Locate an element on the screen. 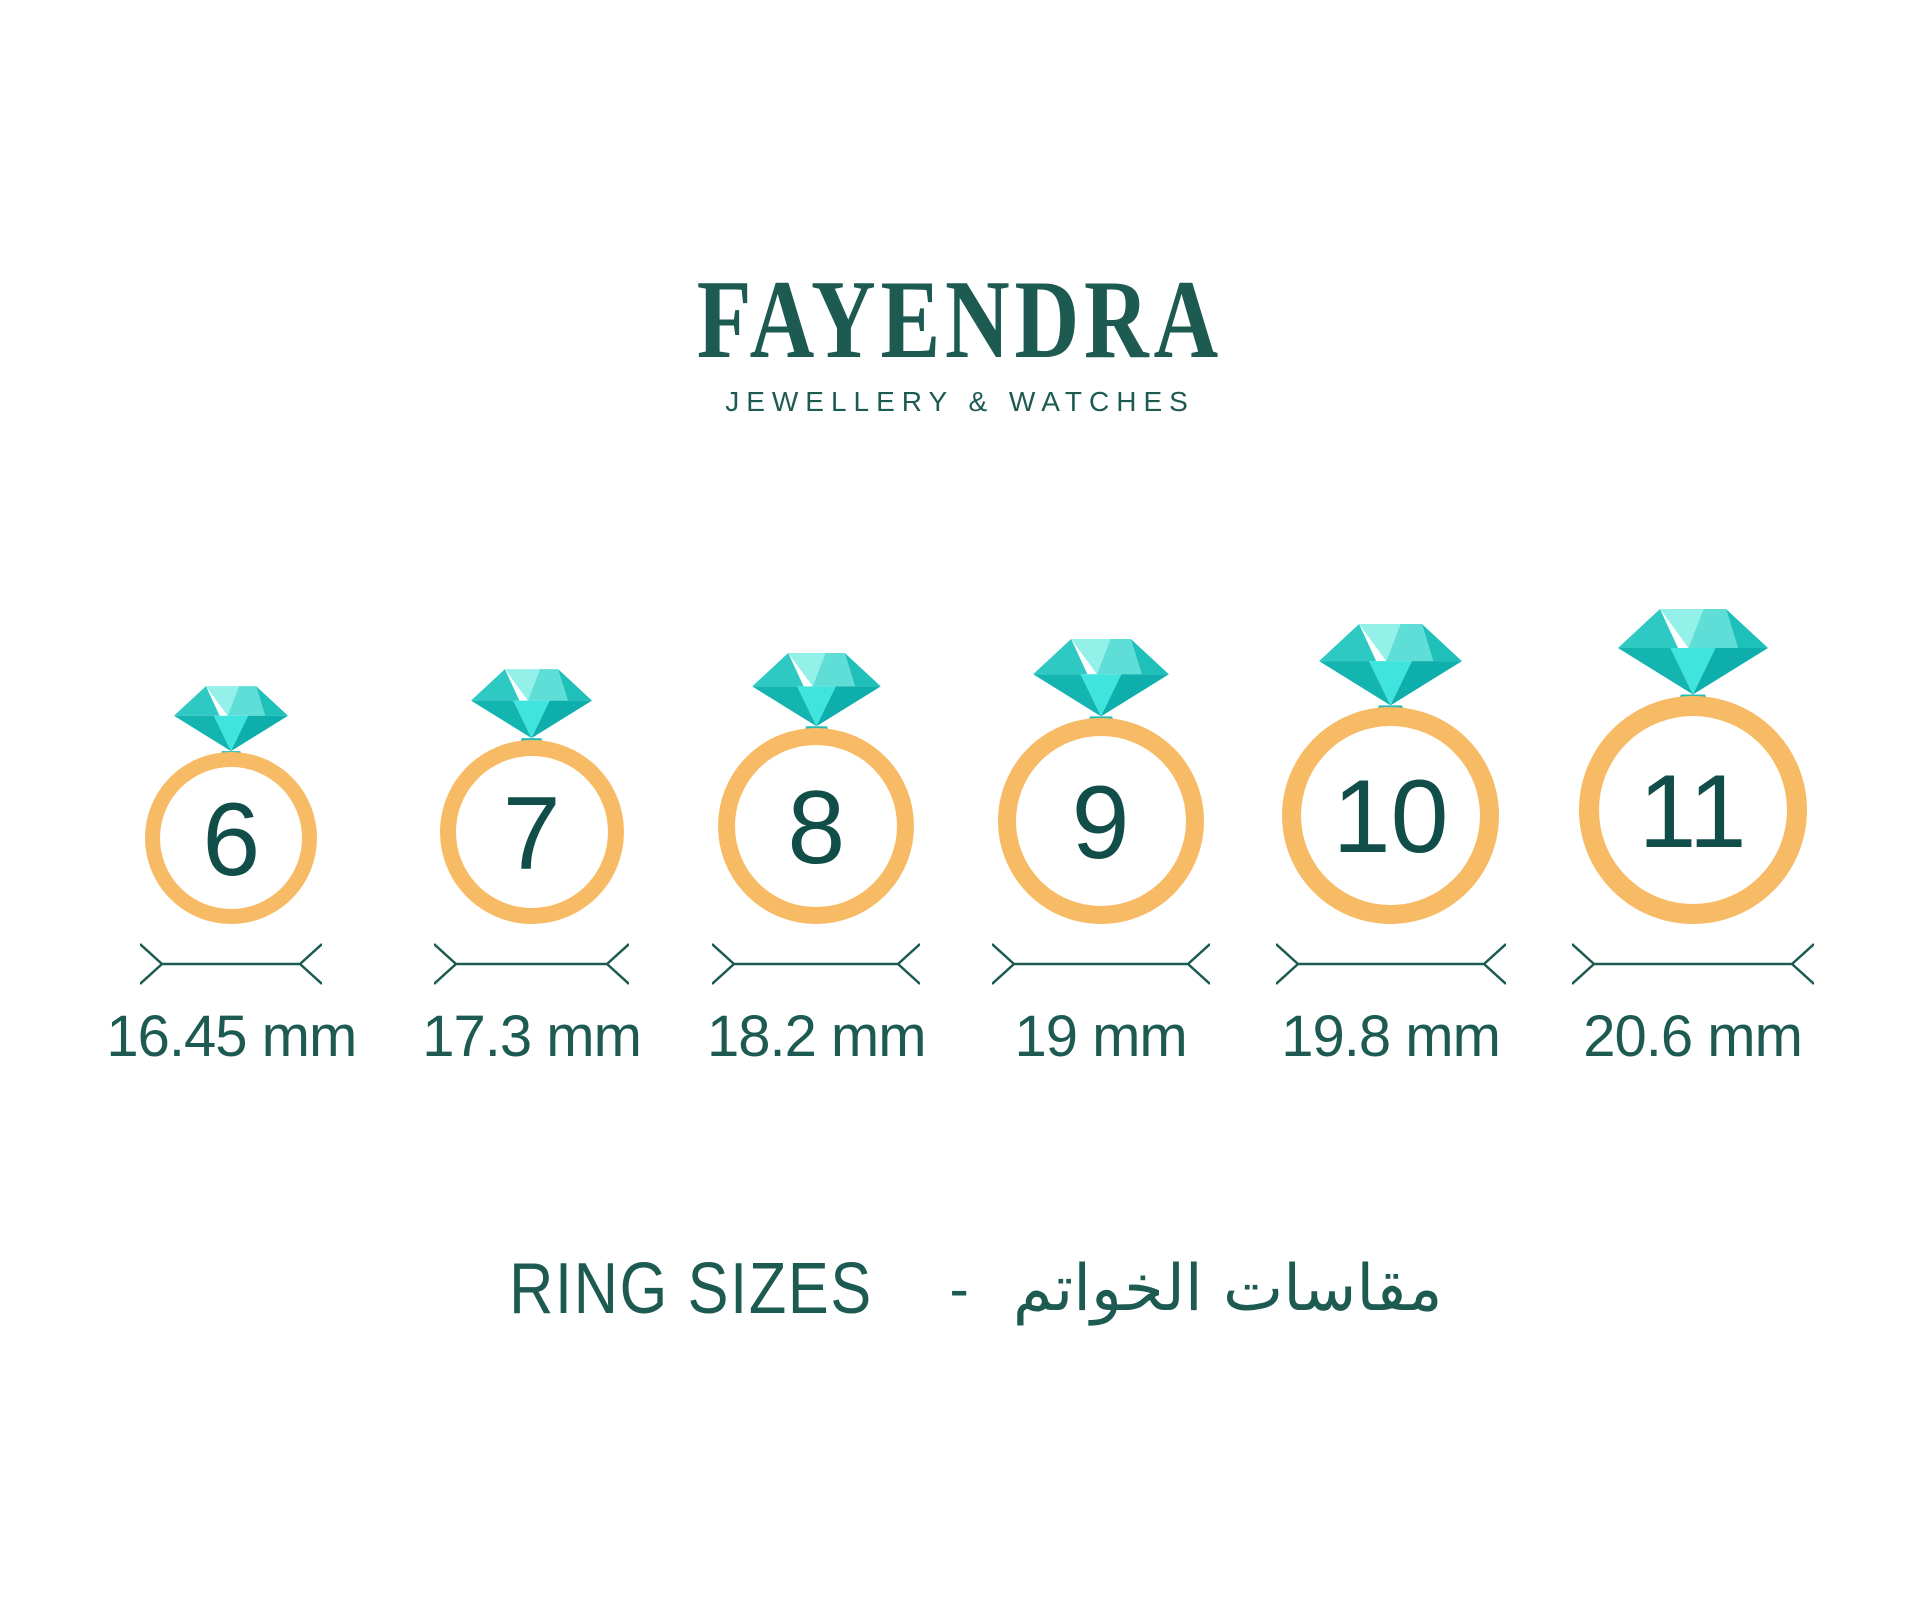  ring-figure-size-7: 7 17.3 mm is located at coordinates (532, 870).